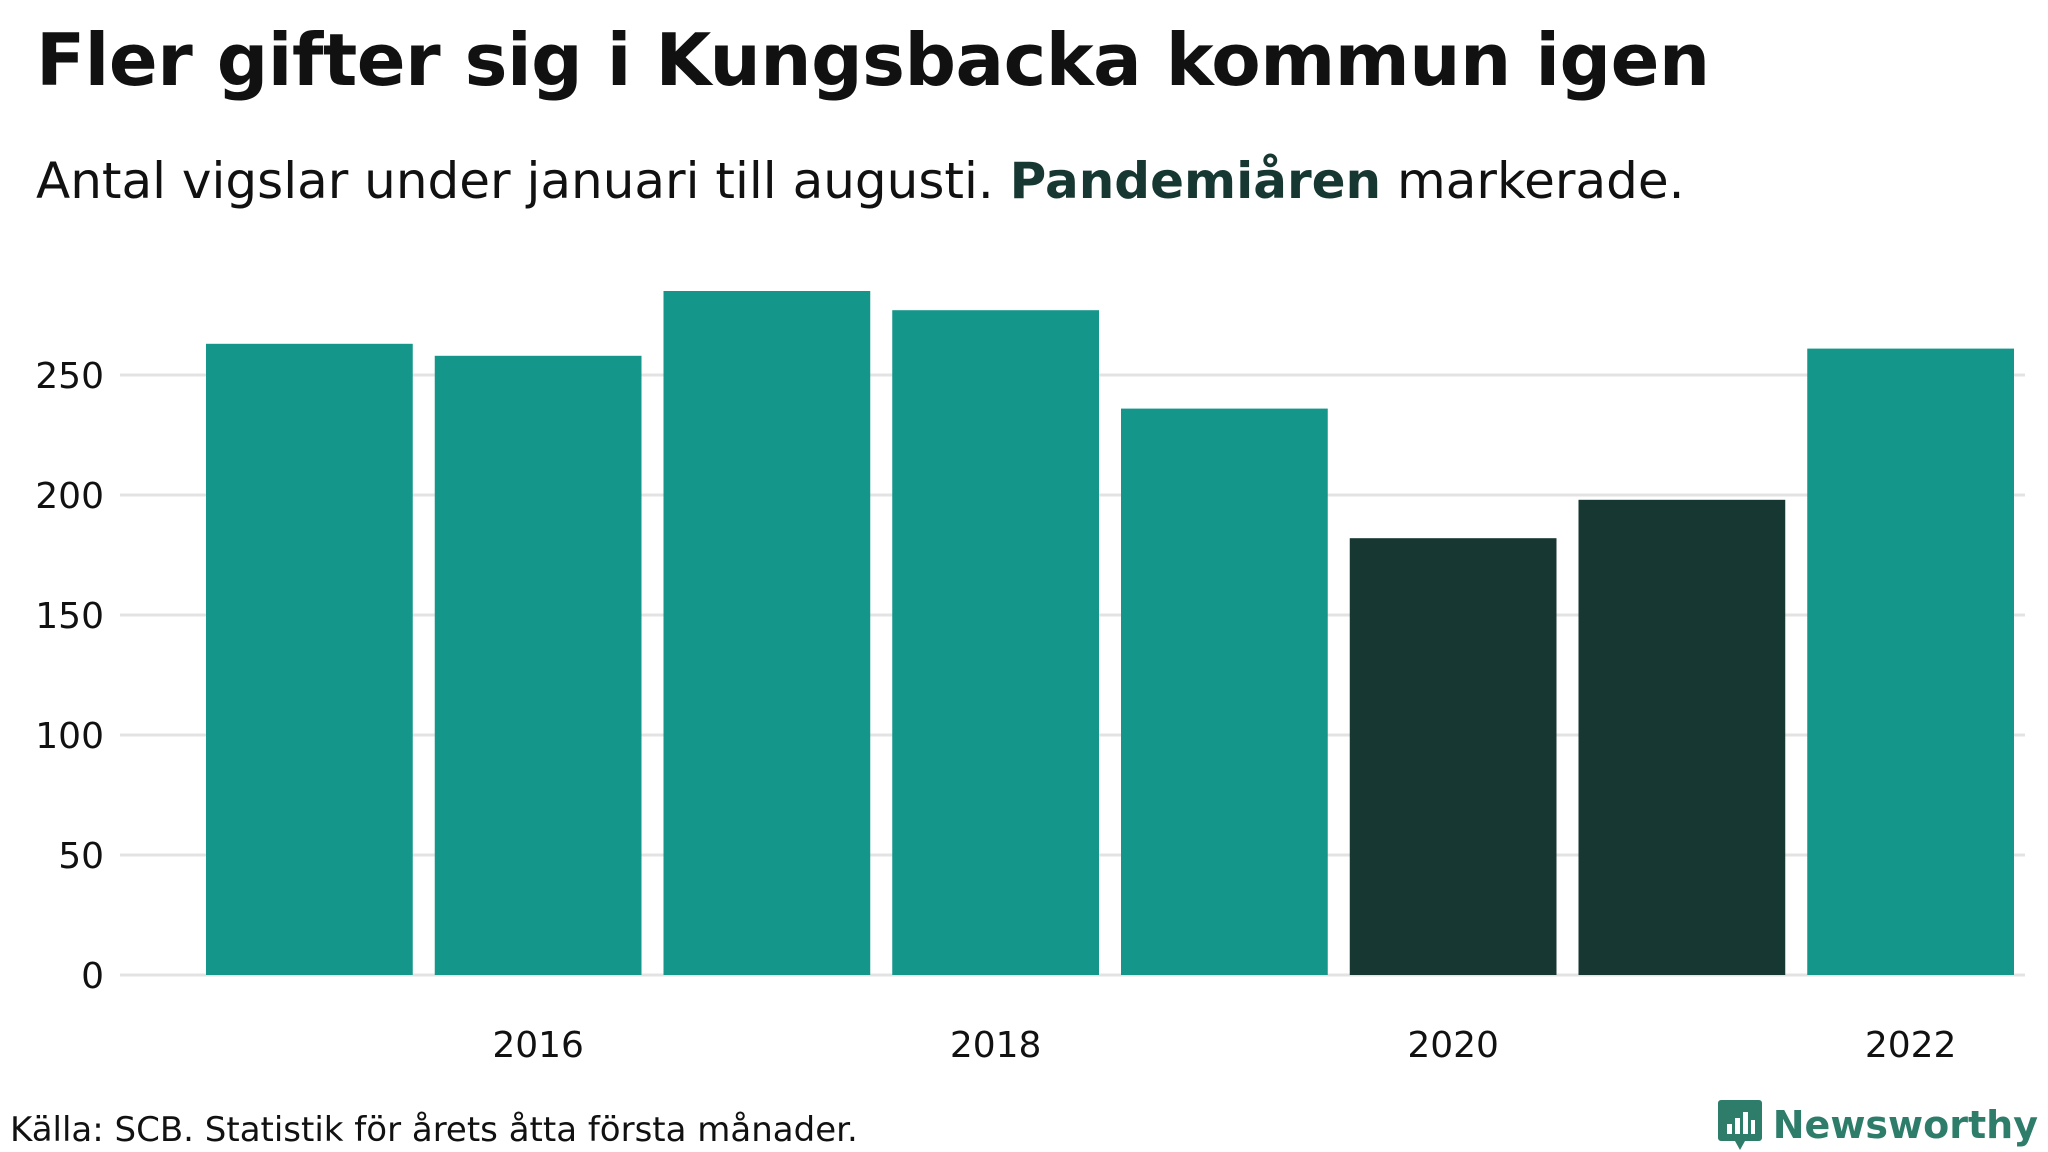 The height and width of the screenshot is (1152, 2048). I want to click on chart-title: Fler gifter sig i Kungsbacka kommun igen, so click(873, 60).